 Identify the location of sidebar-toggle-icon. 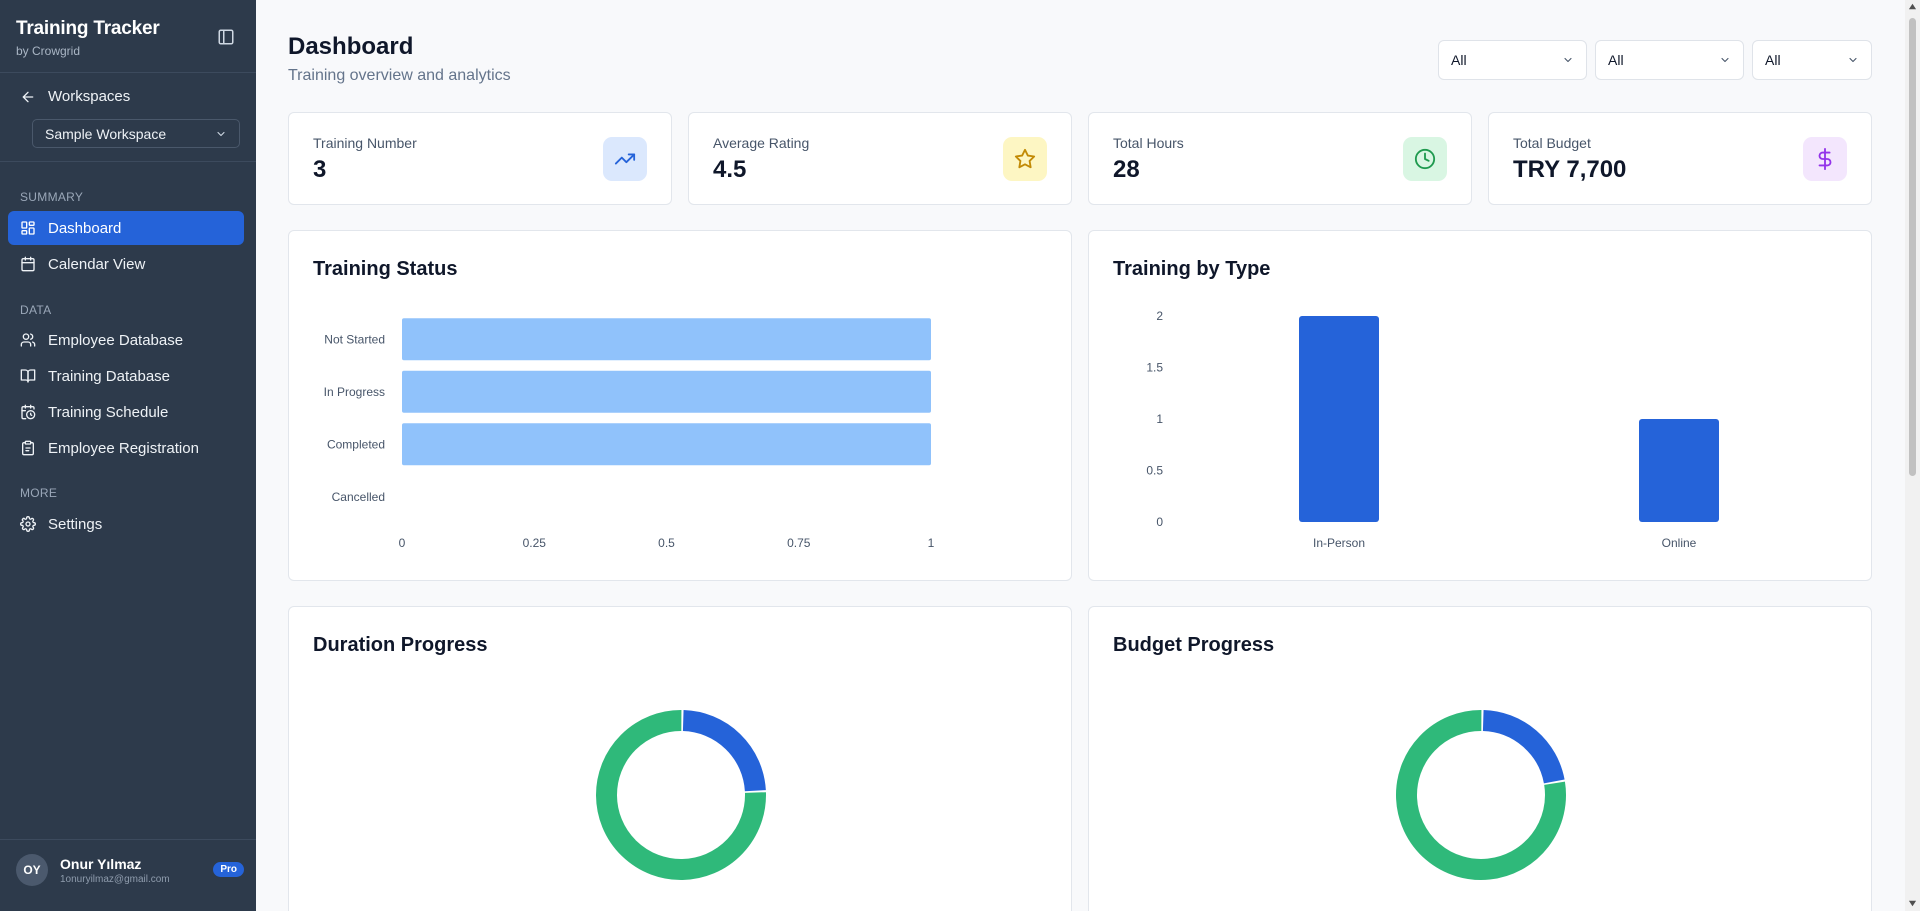
(226, 37).